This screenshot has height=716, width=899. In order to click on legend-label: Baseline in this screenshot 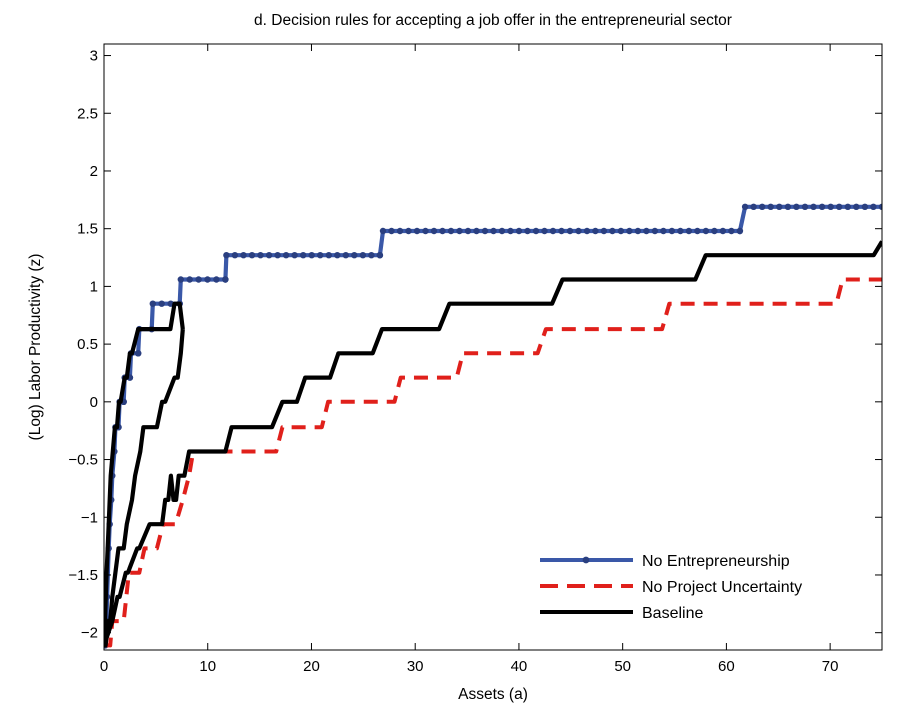, I will do `click(672, 613)`.